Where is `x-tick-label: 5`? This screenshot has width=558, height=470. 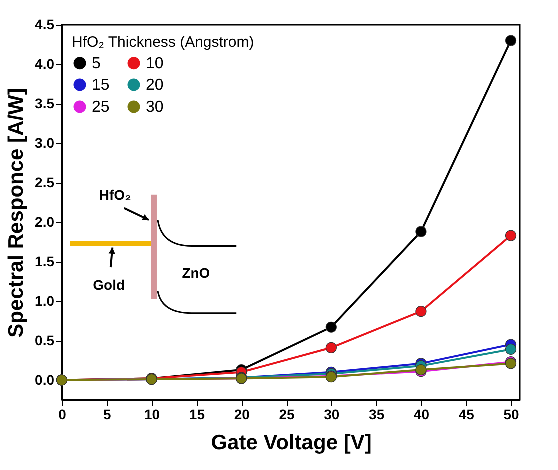
x-tick-label: 5 is located at coordinates (108, 414).